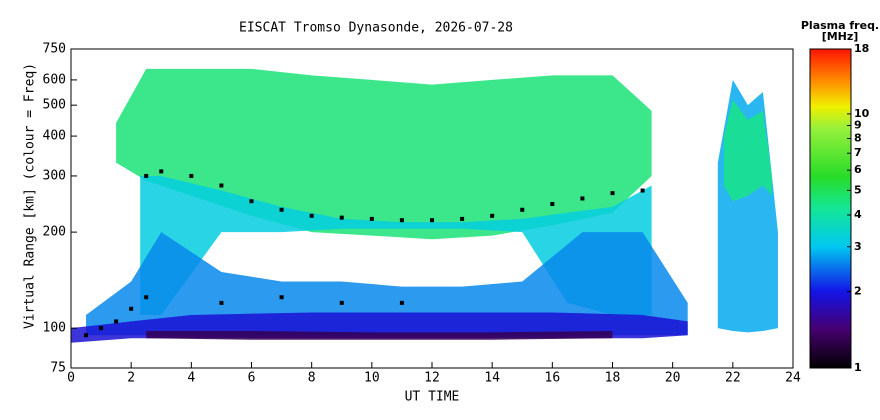 Image resolution: width=880 pixels, height=420 pixels. Describe the element at coordinates (733, 378) in the screenshot. I see `x-tick-label: 22` at that location.